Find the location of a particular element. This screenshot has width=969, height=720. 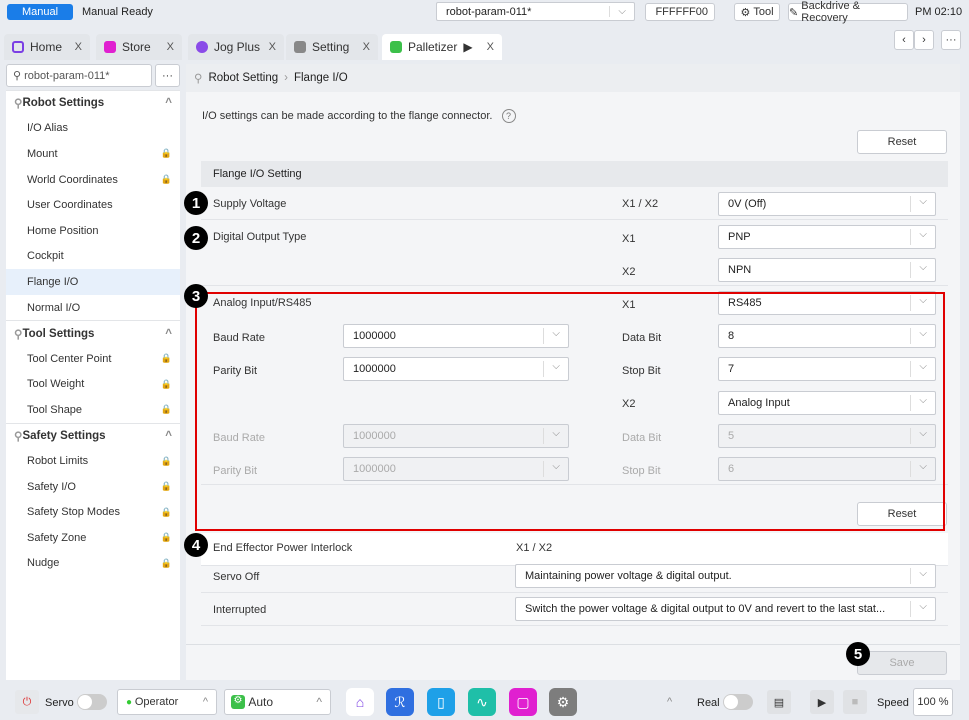

tab-prev-button: ‹ is located at coordinates (904, 40).